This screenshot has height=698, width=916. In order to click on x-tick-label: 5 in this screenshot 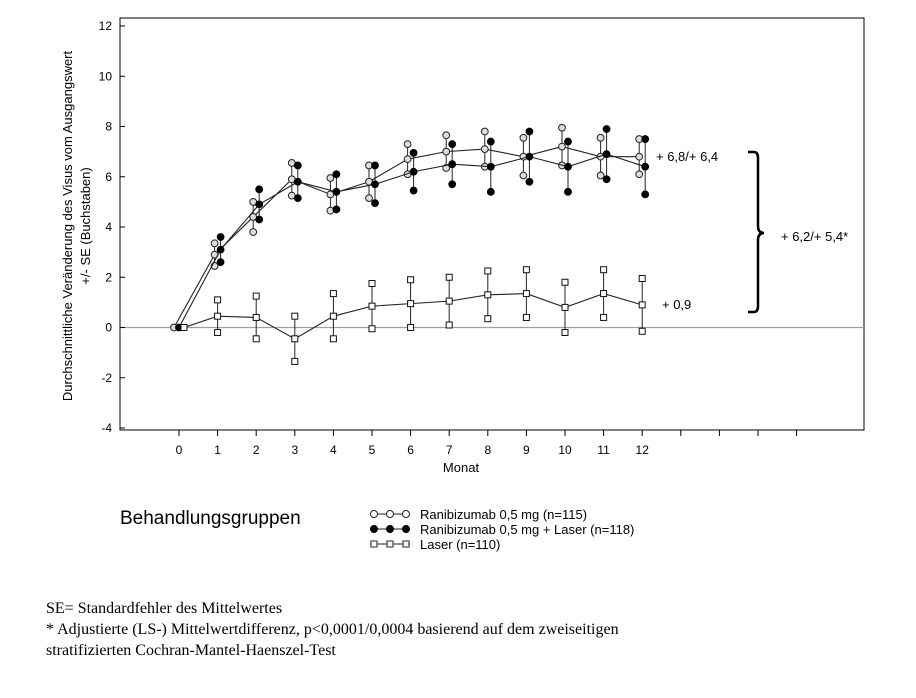, I will do `click(372, 450)`.